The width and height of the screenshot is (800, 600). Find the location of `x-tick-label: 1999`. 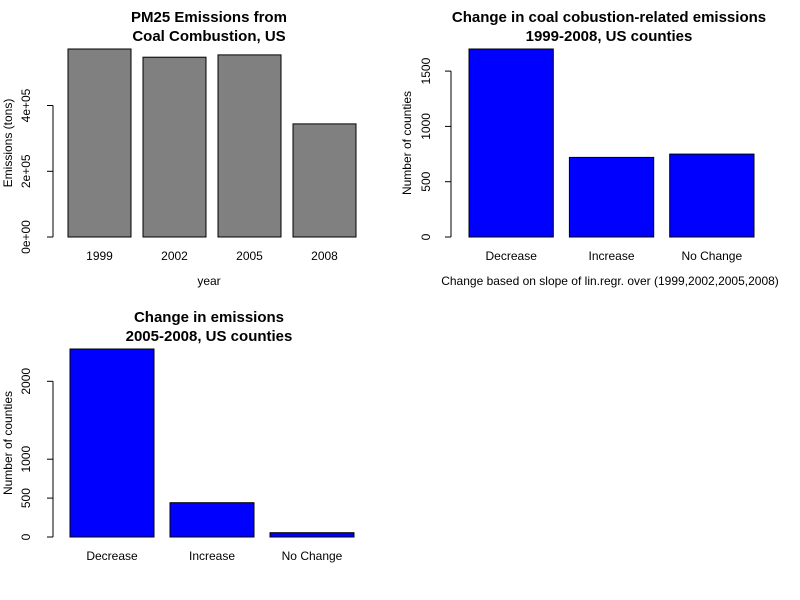

x-tick-label: 1999 is located at coordinates (99, 256).